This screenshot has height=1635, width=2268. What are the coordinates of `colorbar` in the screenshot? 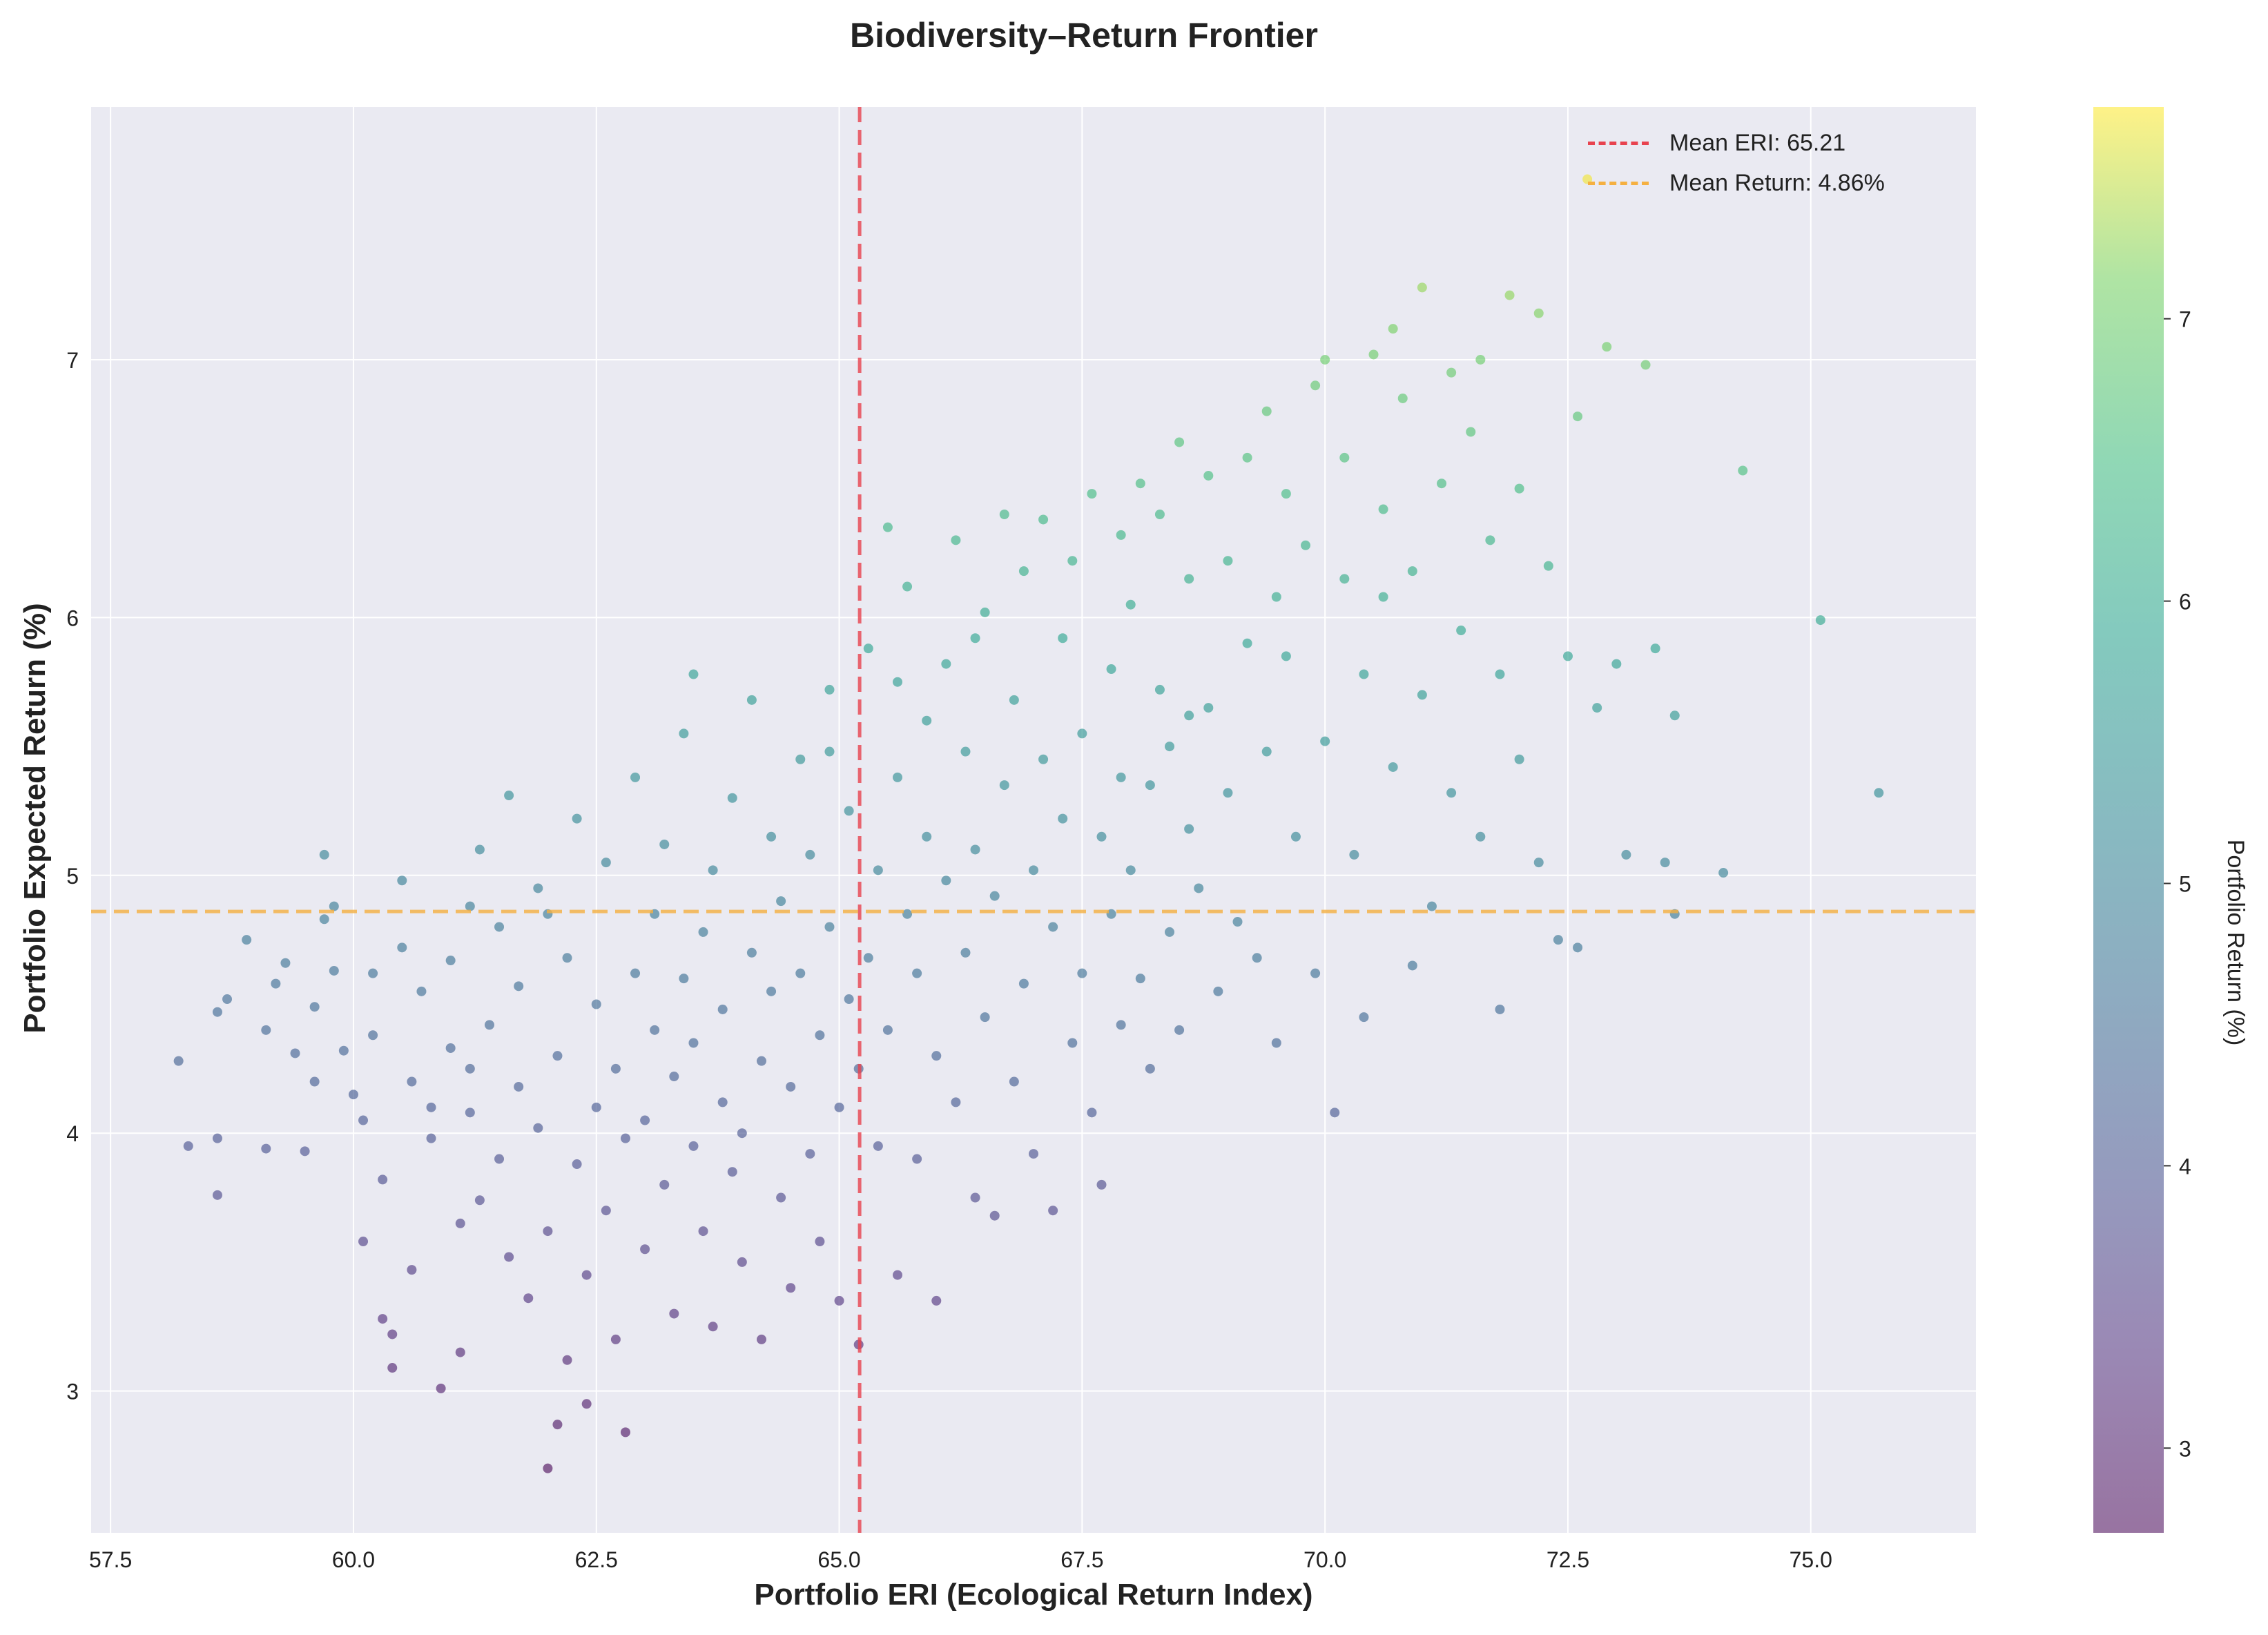 It's located at (2128, 820).